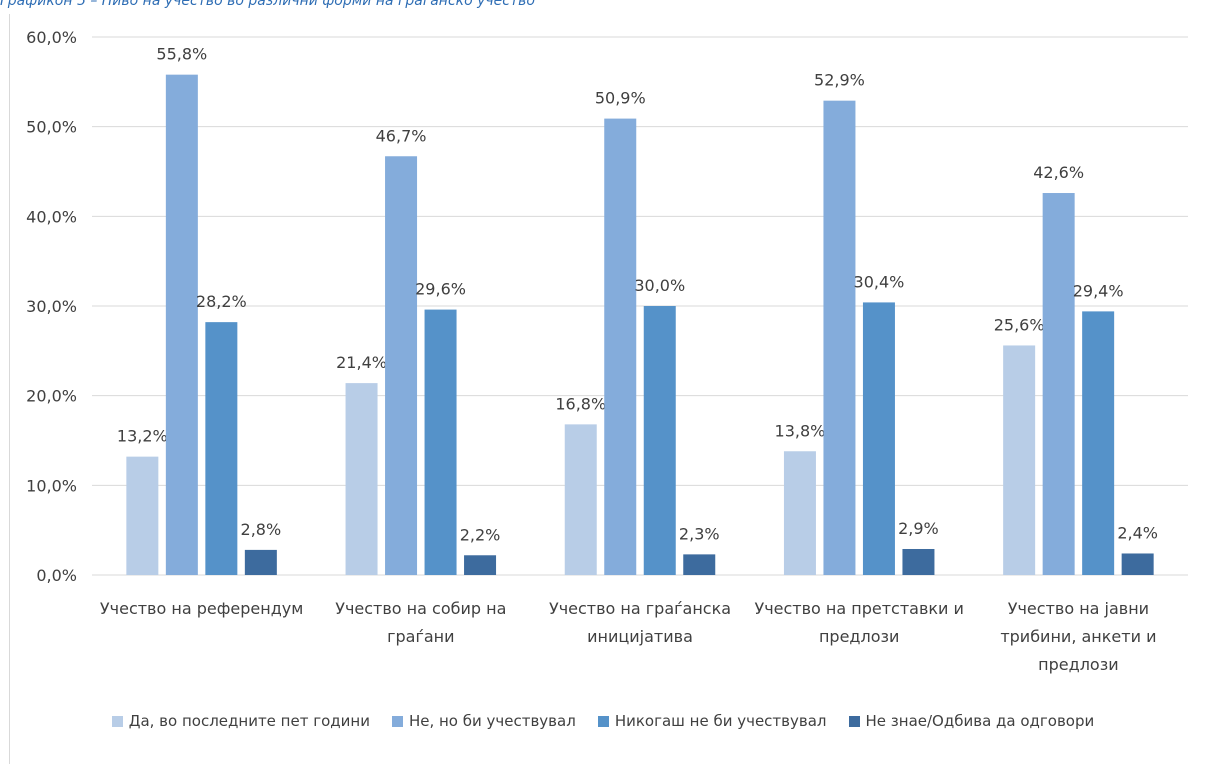 The width and height of the screenshot is (1206, 764). I want to click on y-tick-label: 50,0%, so click(51, 127).